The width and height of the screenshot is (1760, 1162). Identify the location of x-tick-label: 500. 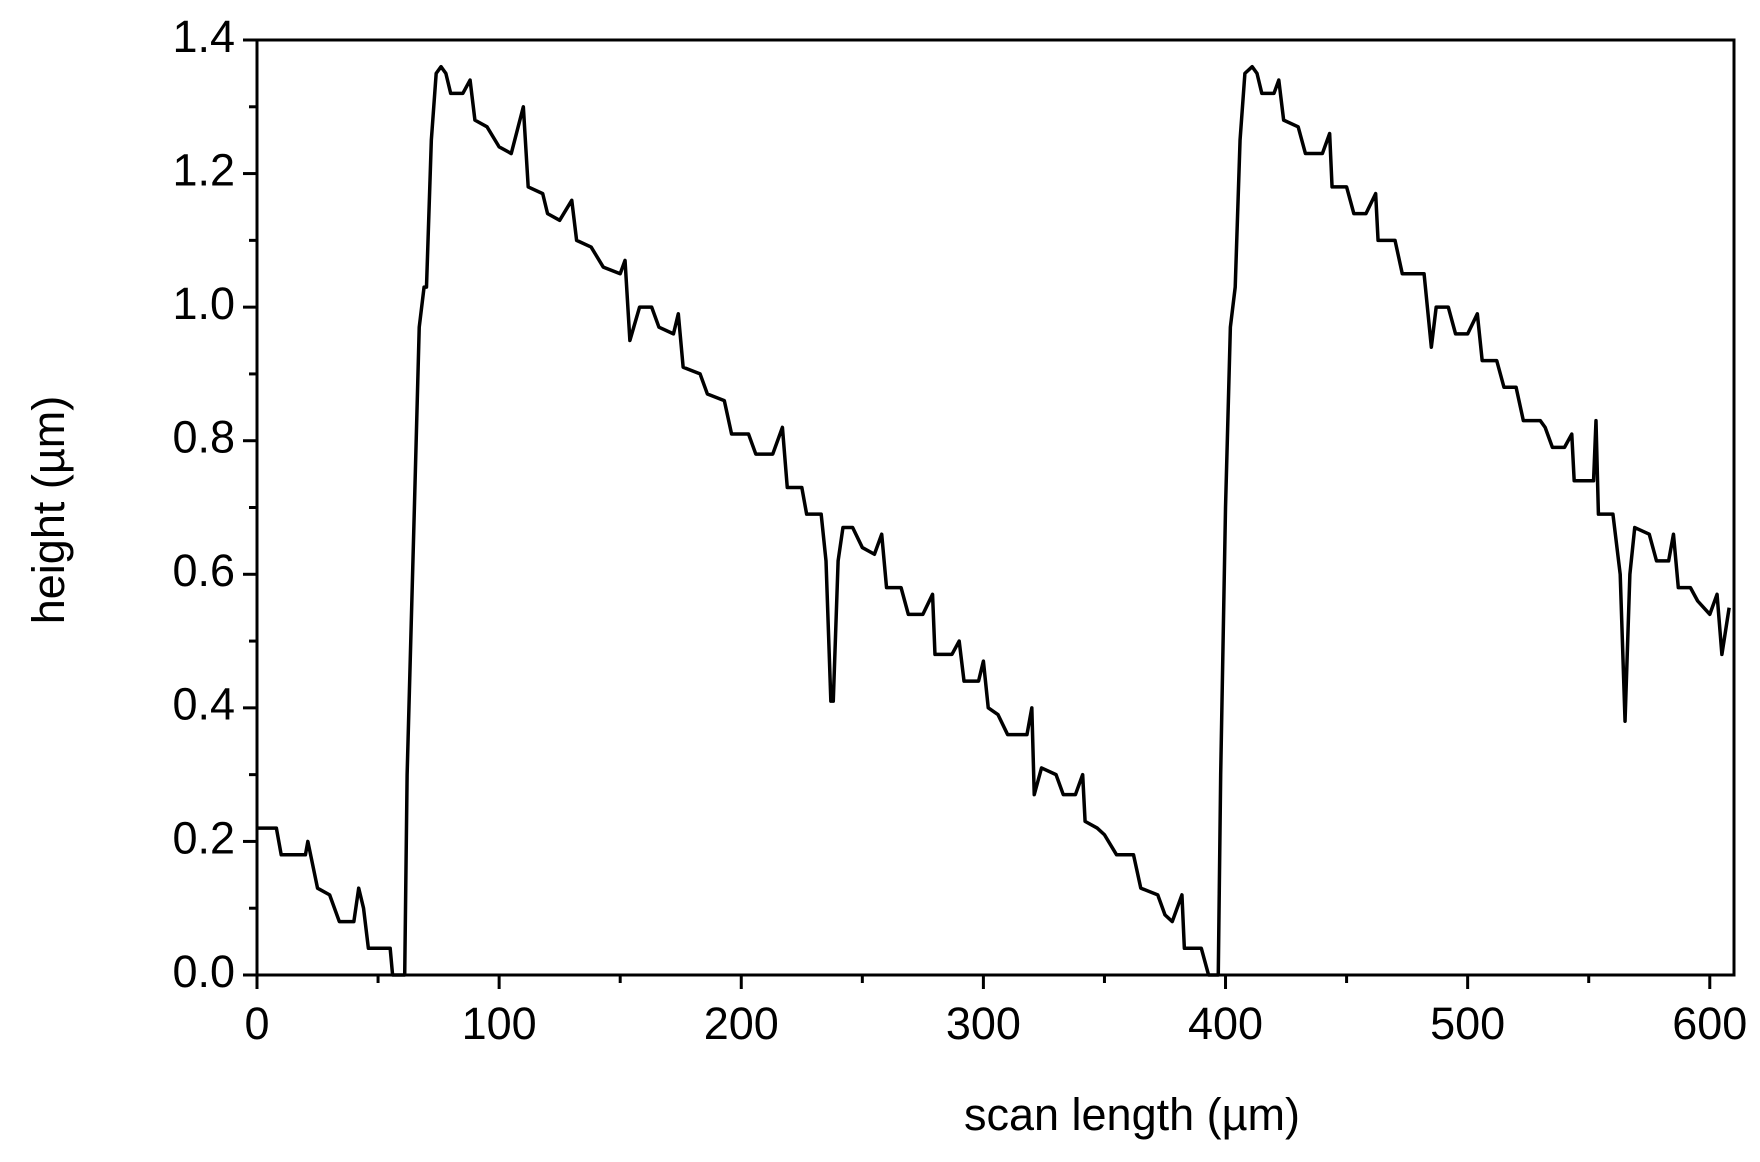
(1467, 1023).